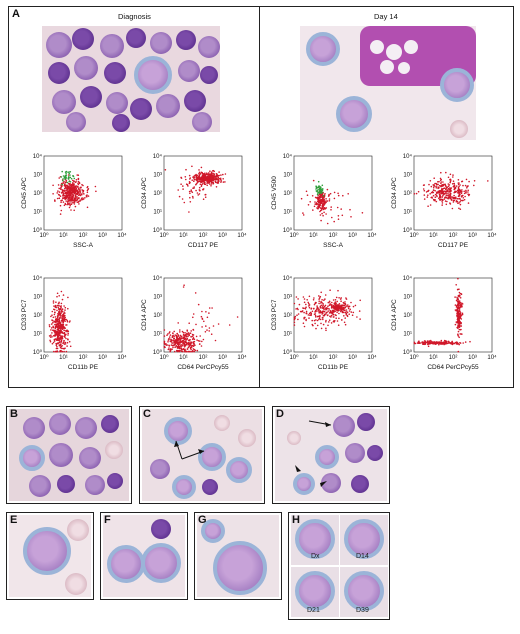 This screenshot has width=520, height=634. What do you see at coordinates (453, 358) in the screenshot?
I see `x-tick-label: 10²` at bounding box center [453, 358].